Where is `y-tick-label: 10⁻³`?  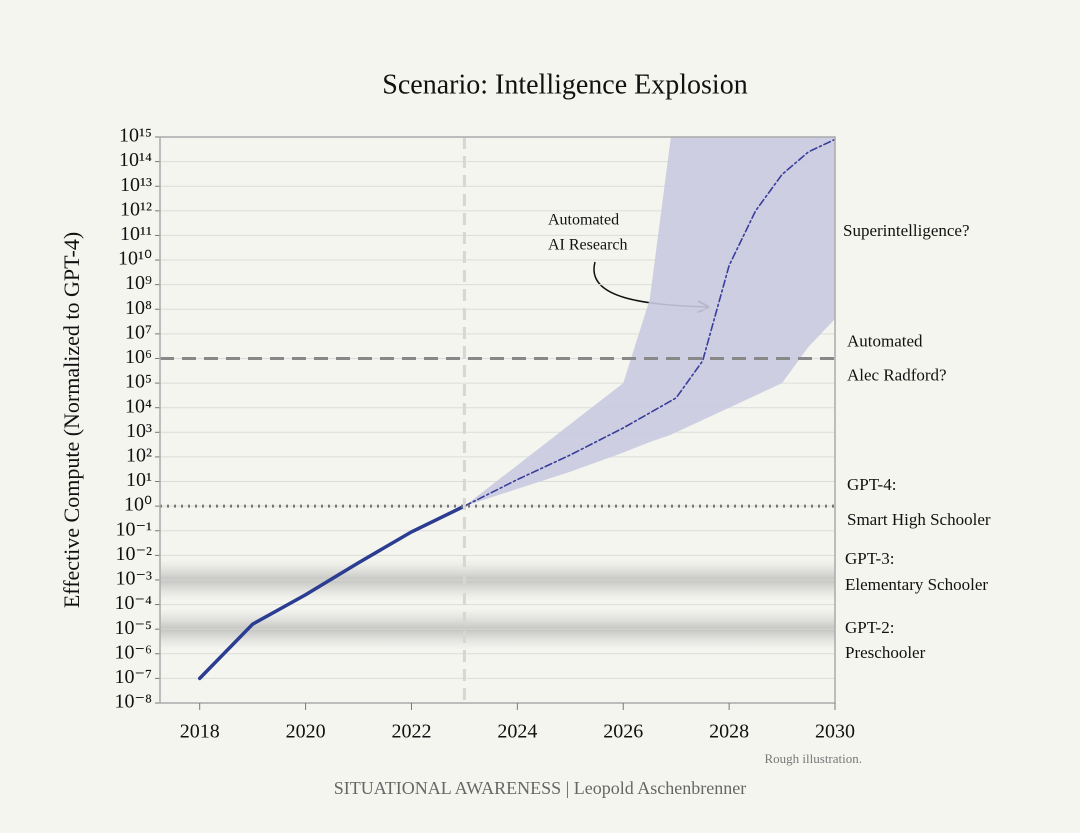 y-tick-label: 10⁻³ is located at coordinates (133, 579).